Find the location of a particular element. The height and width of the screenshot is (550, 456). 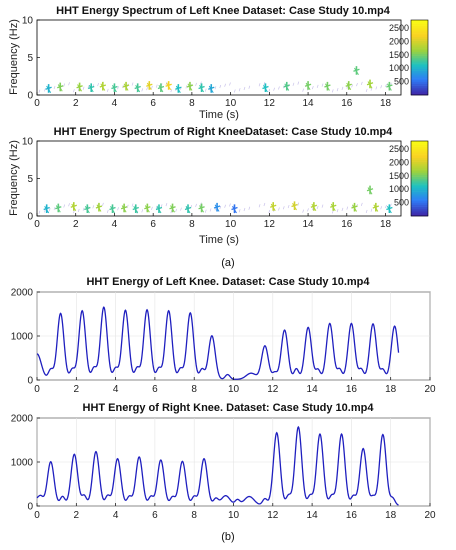

plot-area is located at coordinates (219, 178).